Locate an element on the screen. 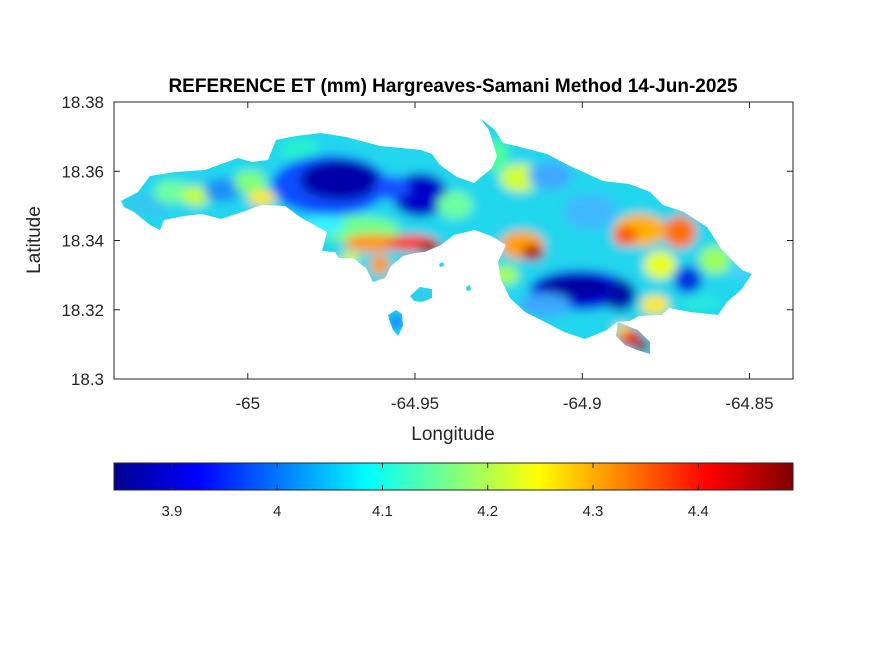 The image size is (875, 656). colorbar-tick-label: 4.2 is located at coordinates (487, 511).